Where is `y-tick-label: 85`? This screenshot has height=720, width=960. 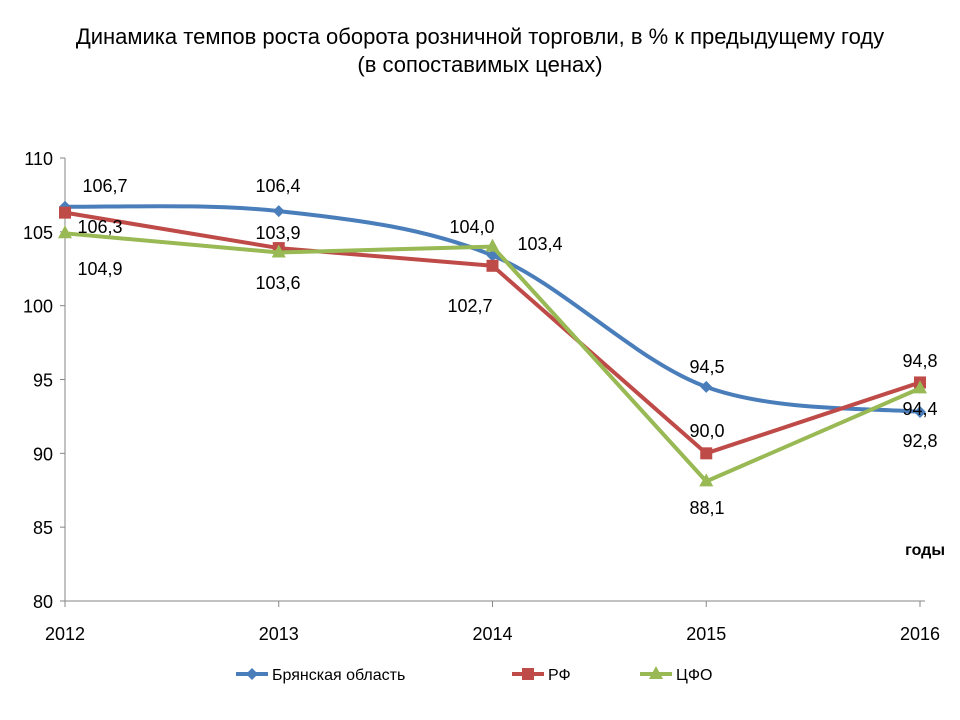
y-tick-label: 85 is located at coordinates (43, 528).